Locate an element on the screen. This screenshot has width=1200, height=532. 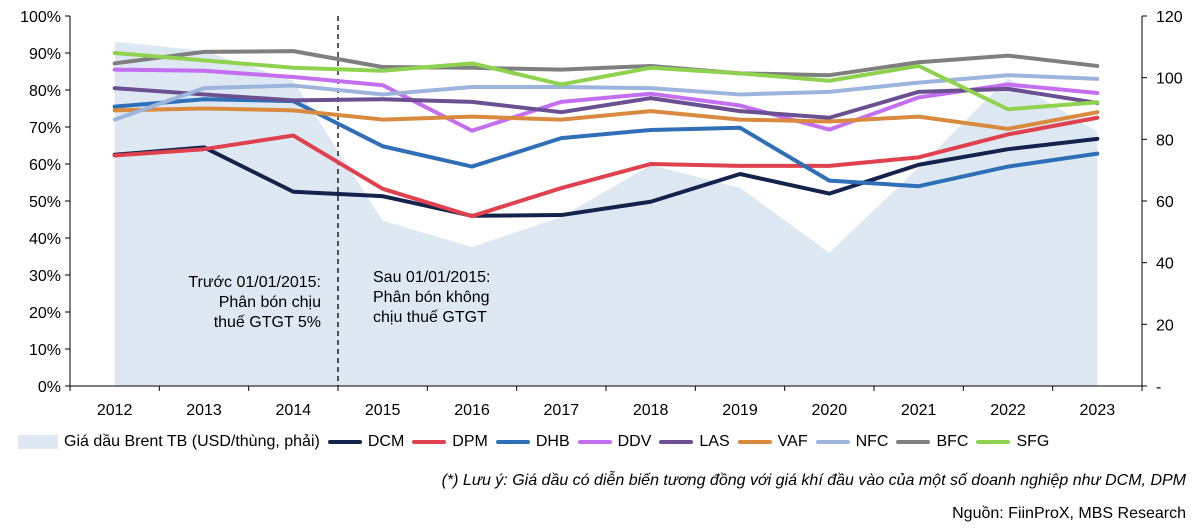
y-left-tick-label: 50% is located at coordinates (45, 202).